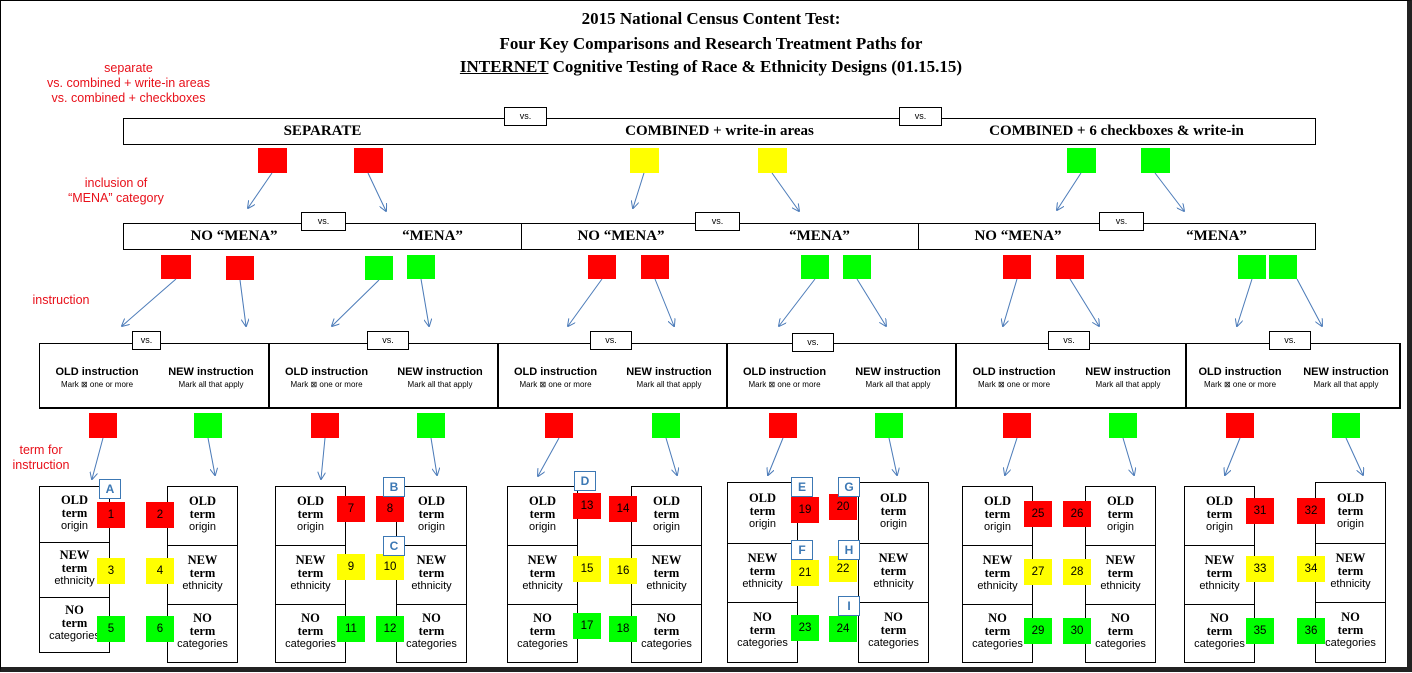  What do you see at coordinates (41, 450) in the screenshot?
I see `note-term-line-1: term for` at bounding box center [41, 450].